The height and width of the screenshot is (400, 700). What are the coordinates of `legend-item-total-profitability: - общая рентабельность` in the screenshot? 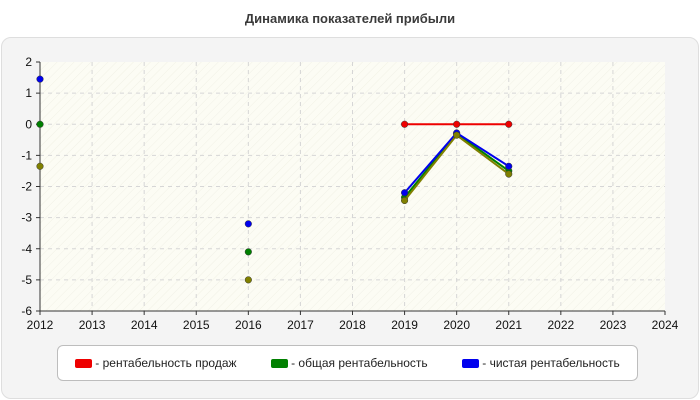 It's located at (349, 363).